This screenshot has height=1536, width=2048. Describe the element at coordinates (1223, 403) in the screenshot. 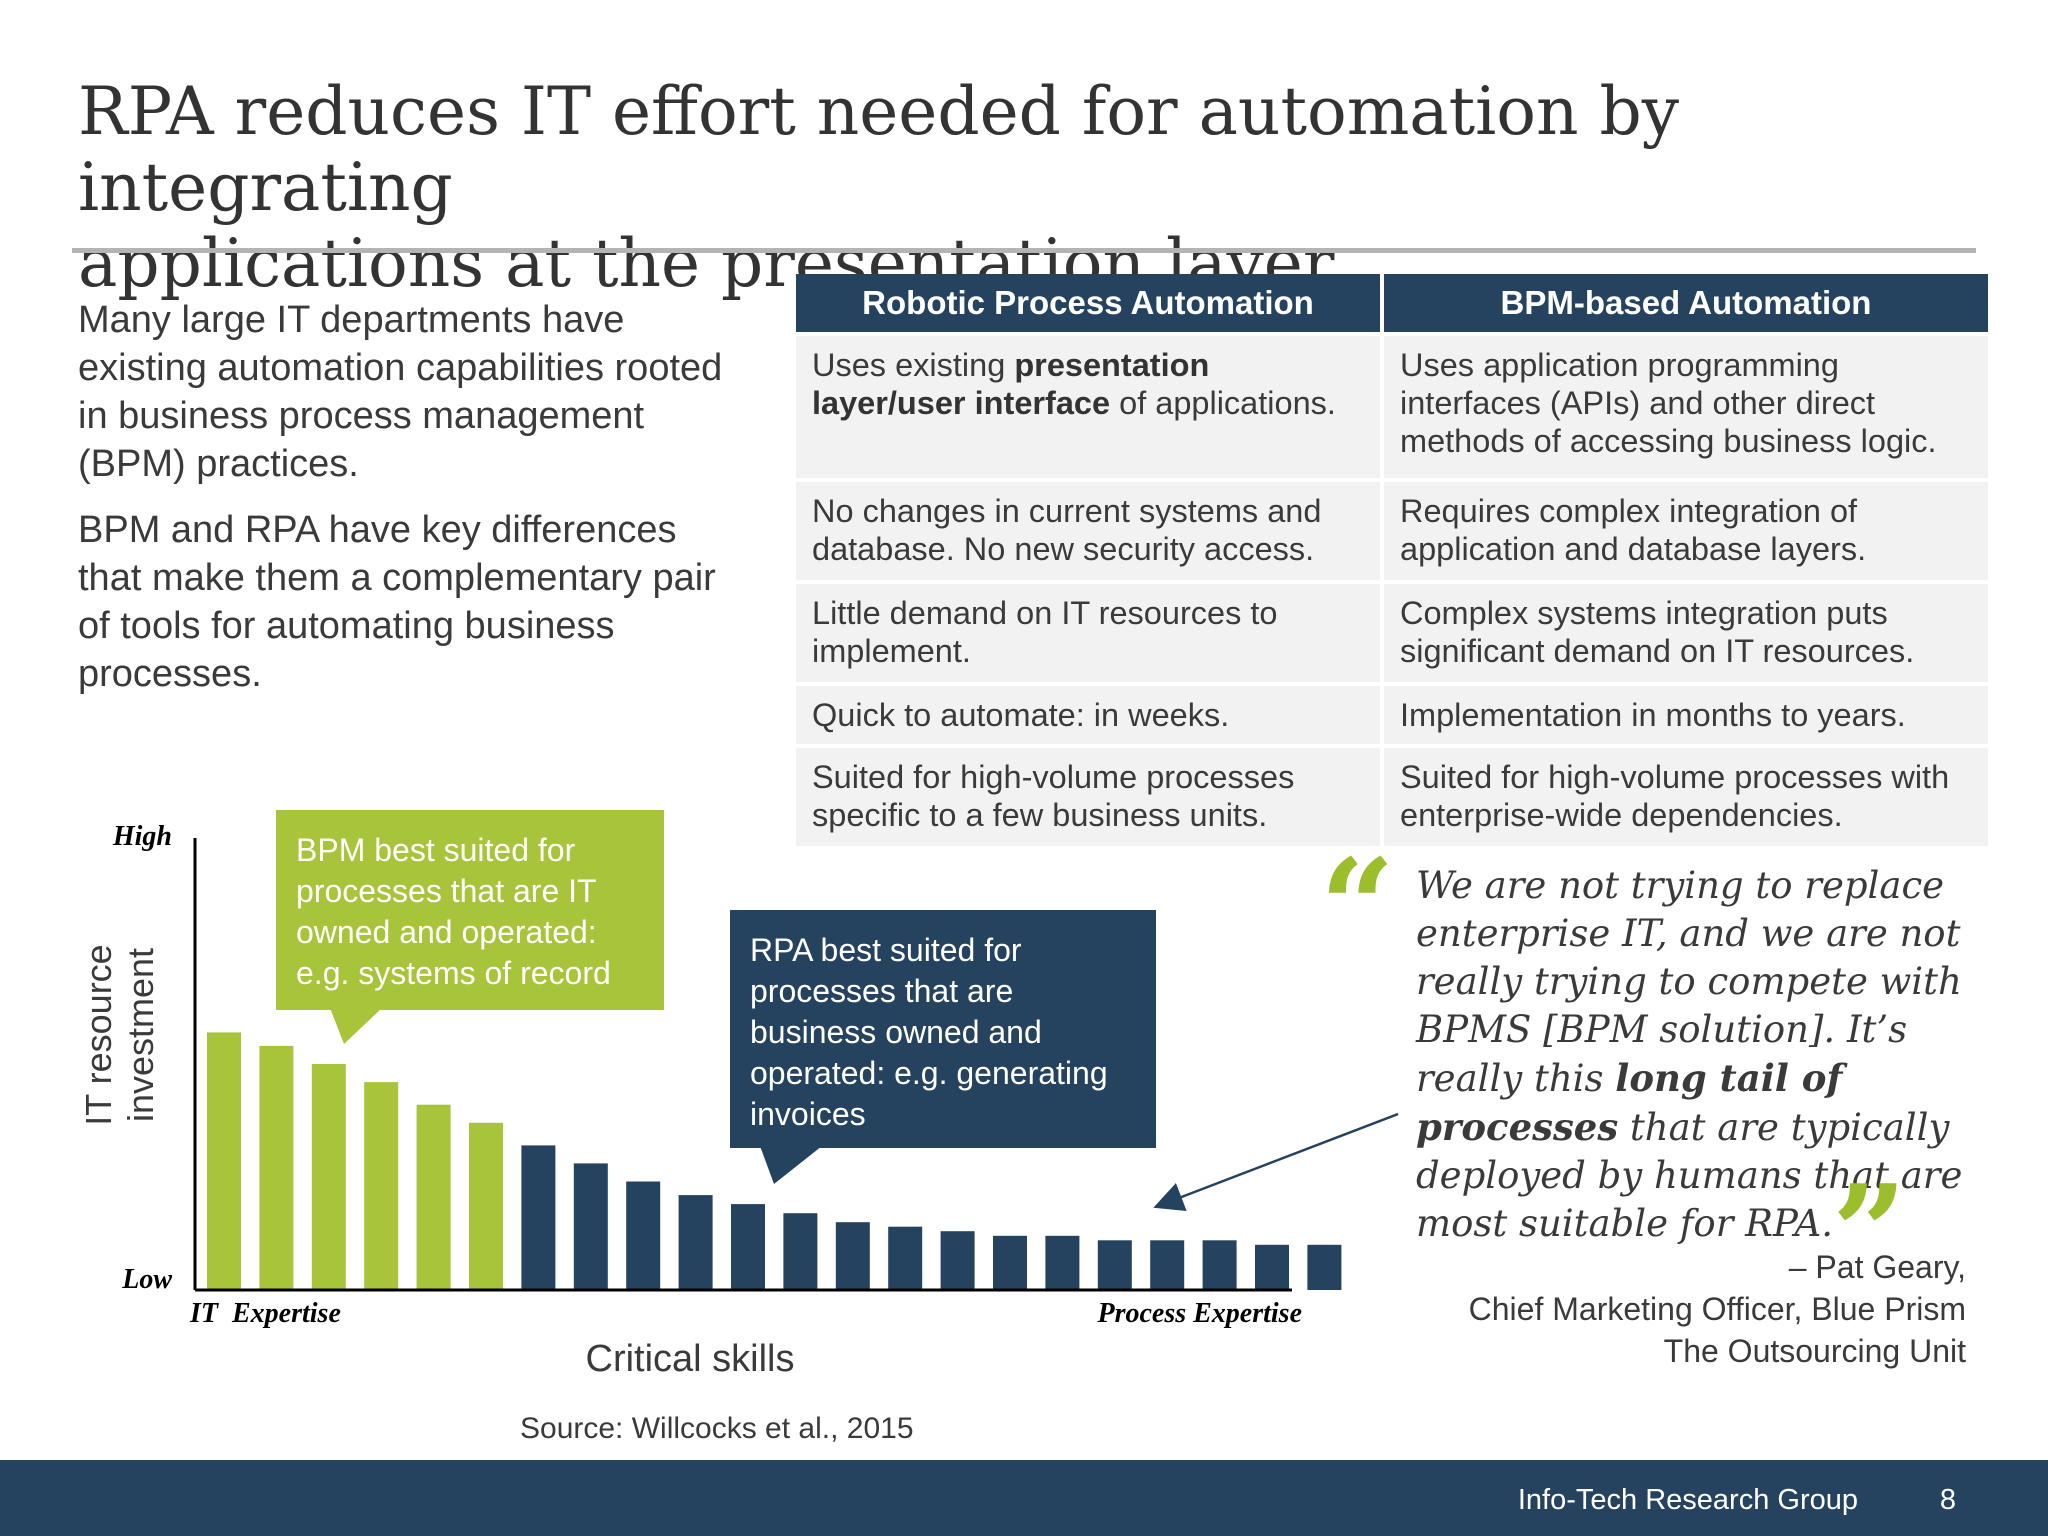

I see `rpa-text-end: of applications.` at that location.